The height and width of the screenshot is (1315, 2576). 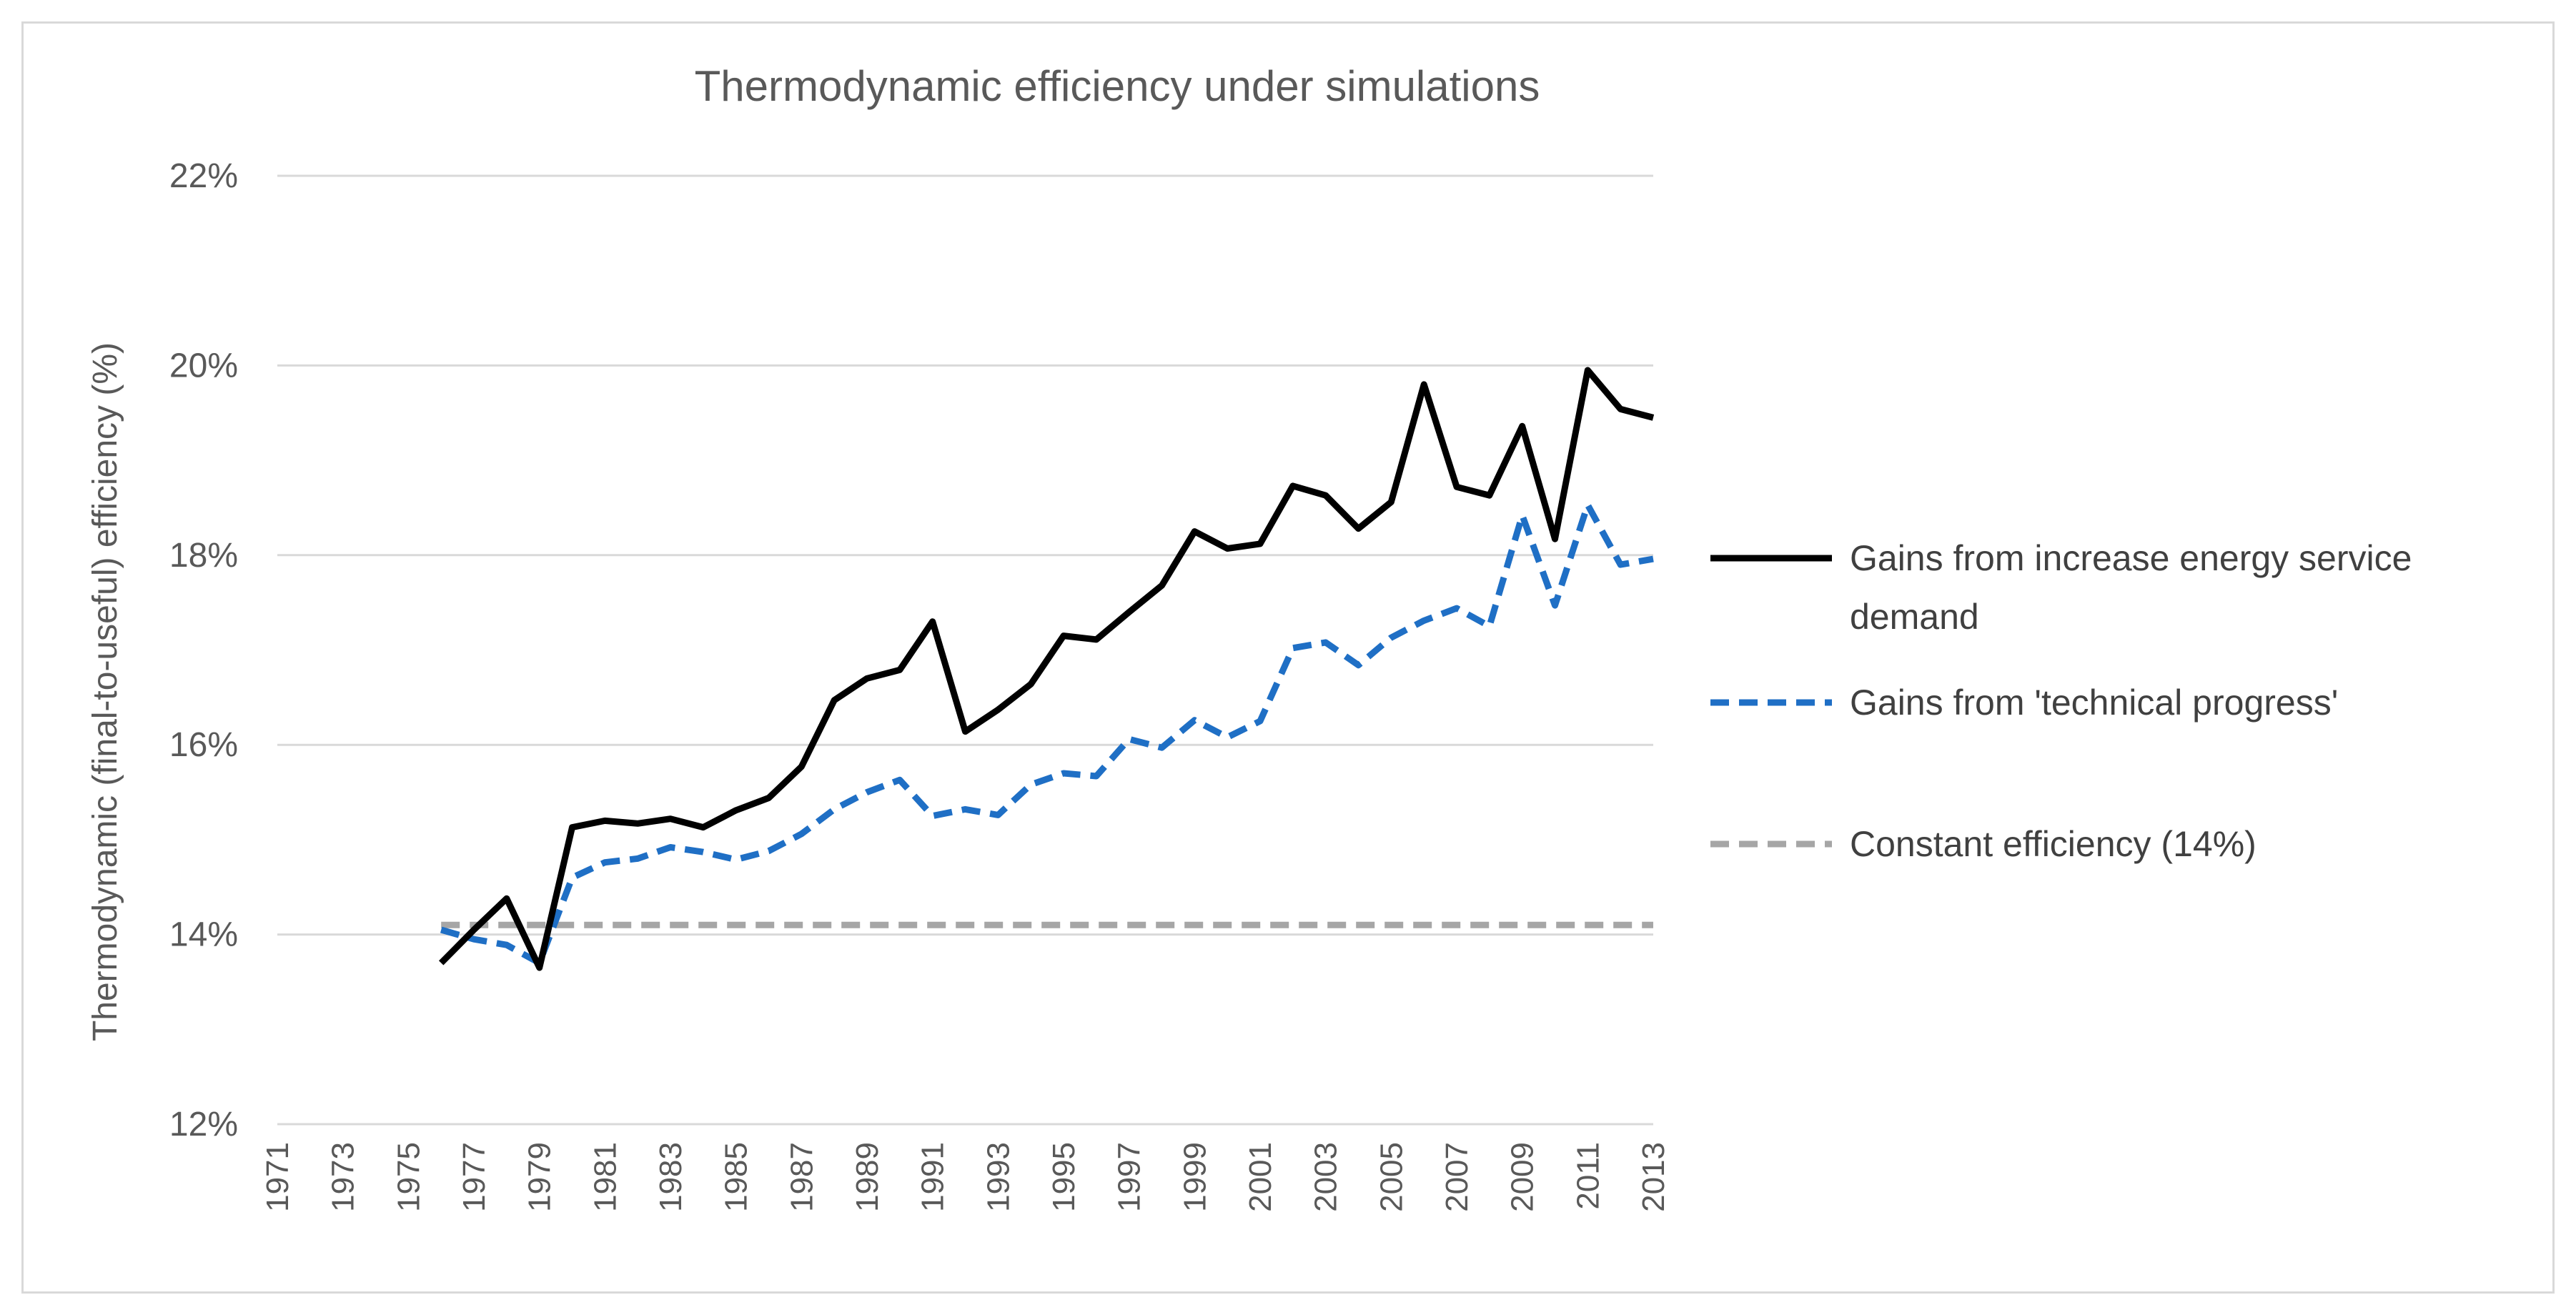 I want to click on y-tick-label: 16%, so click(x=204, y=745).